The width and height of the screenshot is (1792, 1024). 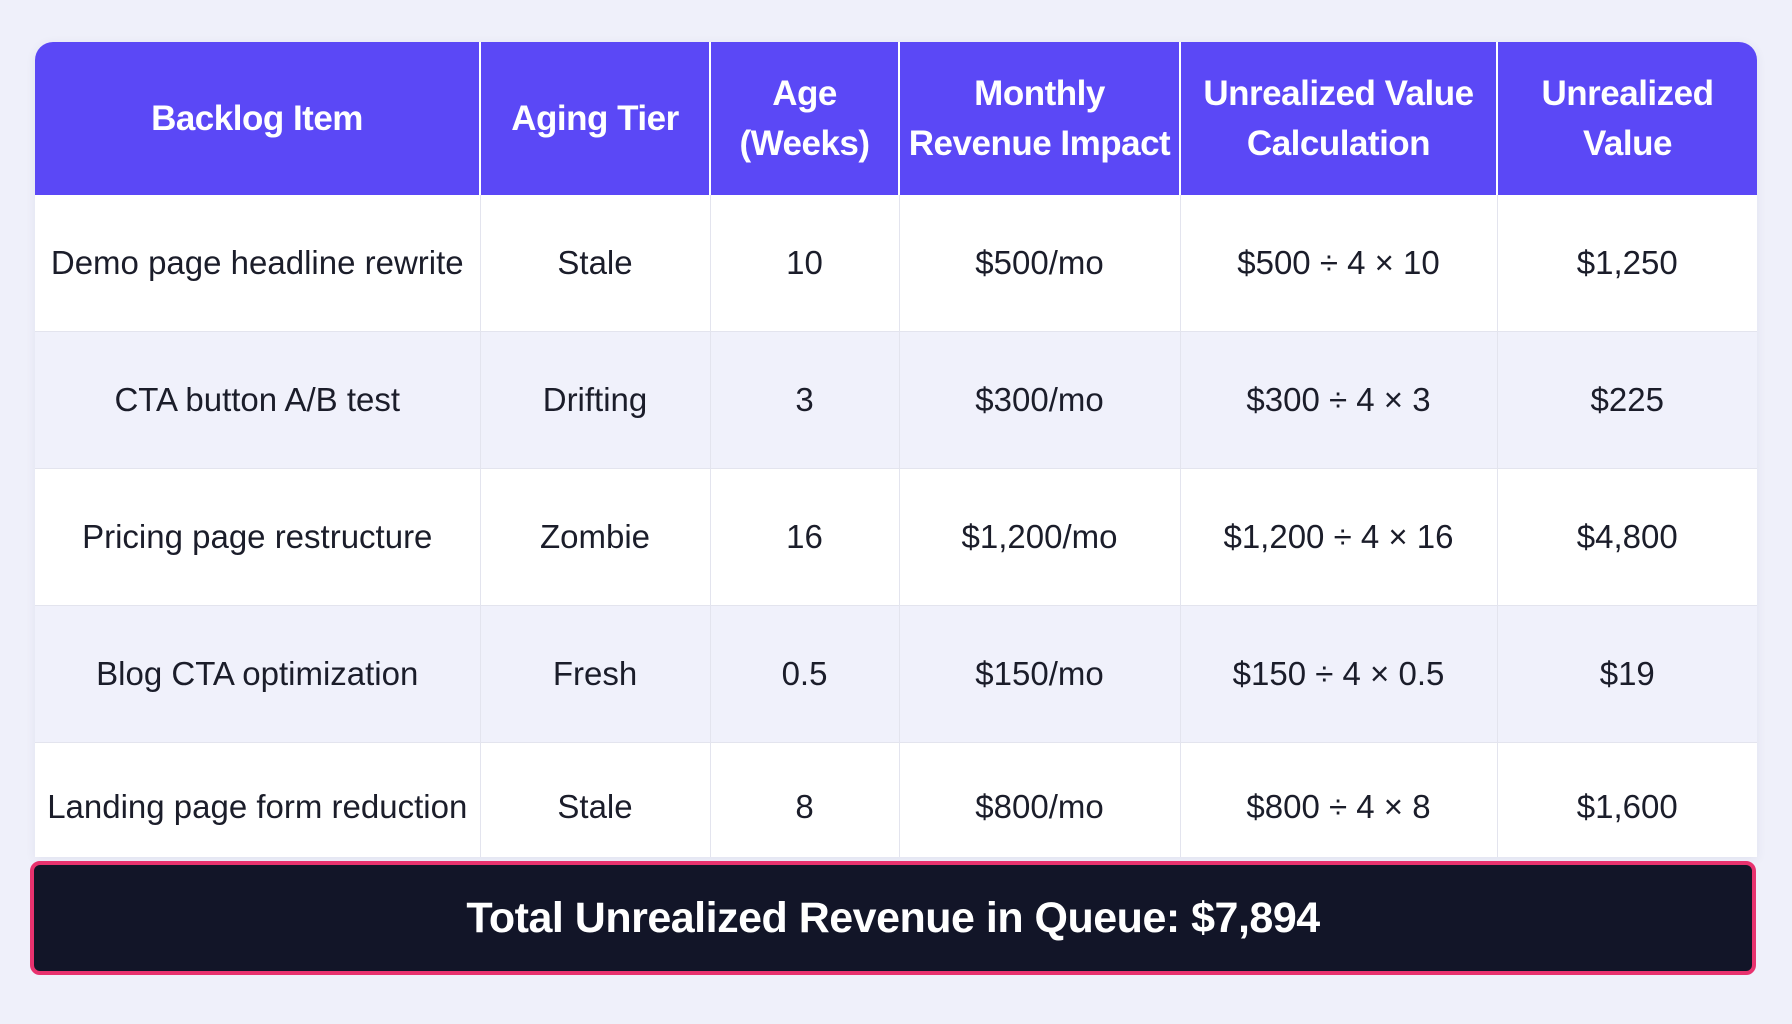 I want to click on cell-backlog-item: Landing page form reduction, so click(x=257, y=806).